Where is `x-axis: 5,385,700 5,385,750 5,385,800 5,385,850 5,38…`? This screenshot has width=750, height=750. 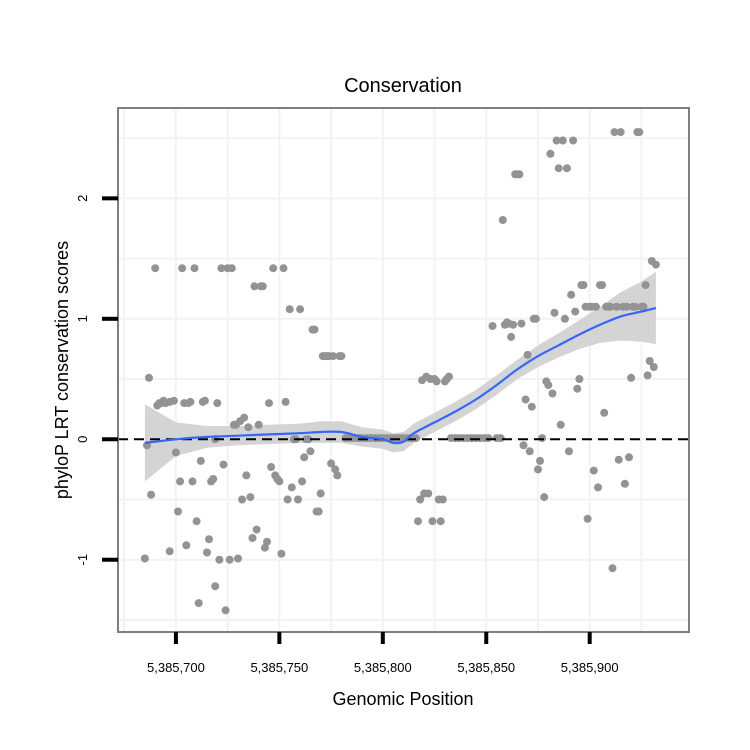 x-axis: 5,385,700 5,385,750 5,385,800 5,385,850 5,38… is located at coordinates (383, 653).